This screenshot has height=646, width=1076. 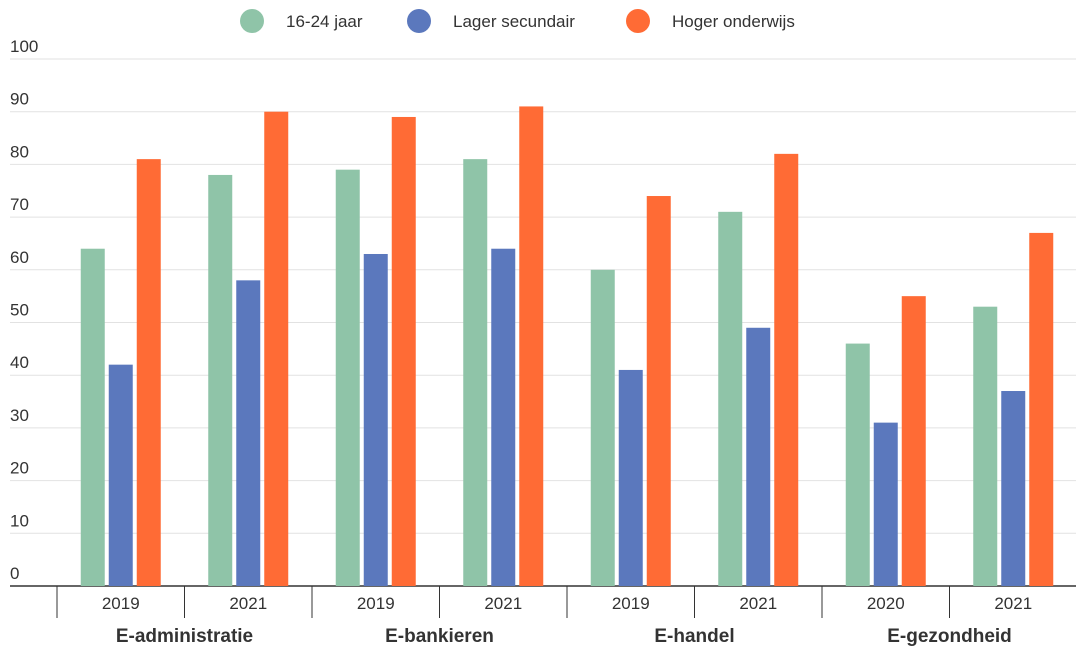 What do you see at coordinates (19, 310) in the screenshot?
I see `y-tick-label: 50` at bounding box center [19, 310].